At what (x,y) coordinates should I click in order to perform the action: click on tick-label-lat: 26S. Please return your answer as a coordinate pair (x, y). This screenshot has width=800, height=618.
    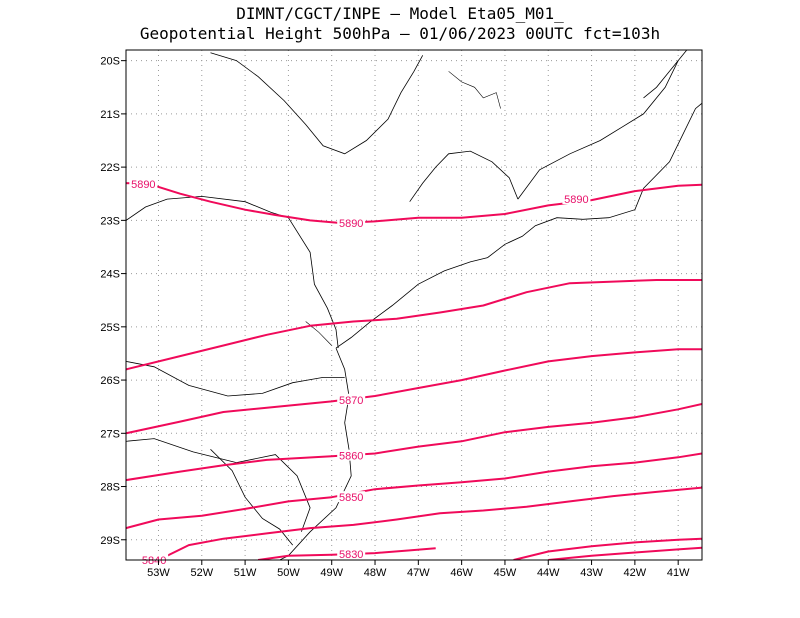
    Looking at the image, I should click on (110, 381).